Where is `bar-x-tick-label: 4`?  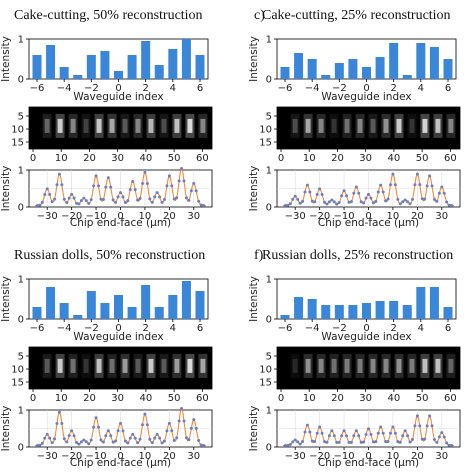 bar-x-tick-label: 4 is located at coordinates (421, 88).